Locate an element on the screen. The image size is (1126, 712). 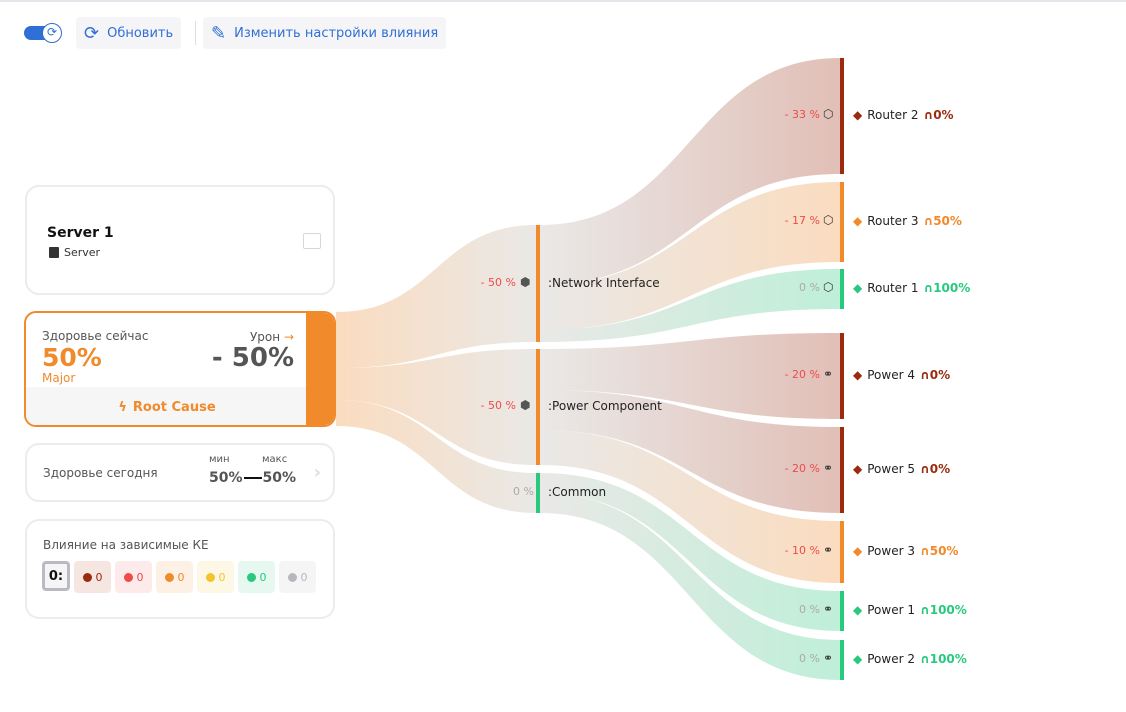
open-external-icon is located at coordinates (312, 241).